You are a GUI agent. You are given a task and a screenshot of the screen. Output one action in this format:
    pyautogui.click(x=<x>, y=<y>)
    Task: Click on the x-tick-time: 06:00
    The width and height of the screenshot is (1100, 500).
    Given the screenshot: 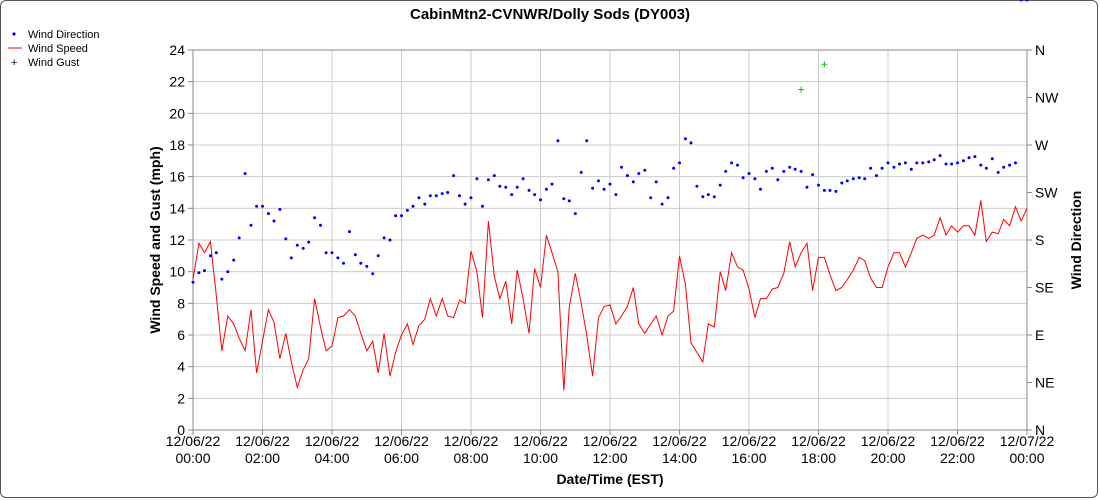 What is the action you would take?
    pyautogui.click(x=401, y=458)
    